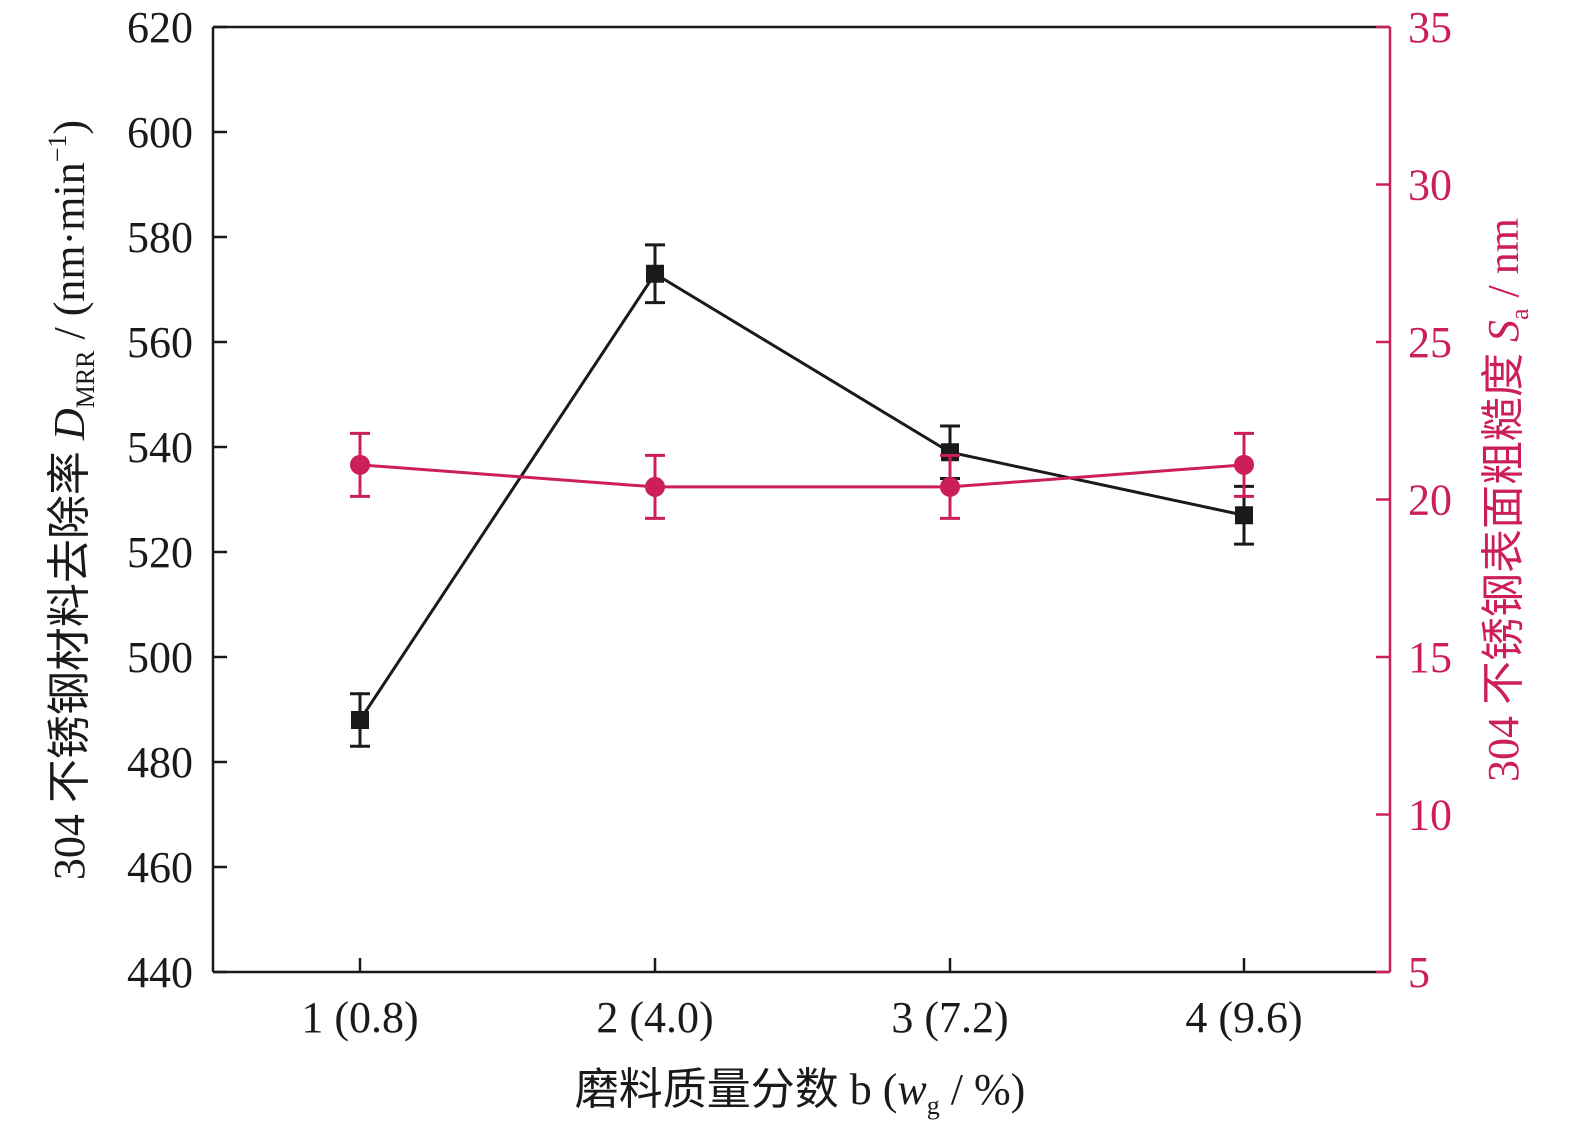 The height and width of the screenshot is (1133, 1575). I want to click on right-y-axis-title-sub: a, so click(1519, 314).